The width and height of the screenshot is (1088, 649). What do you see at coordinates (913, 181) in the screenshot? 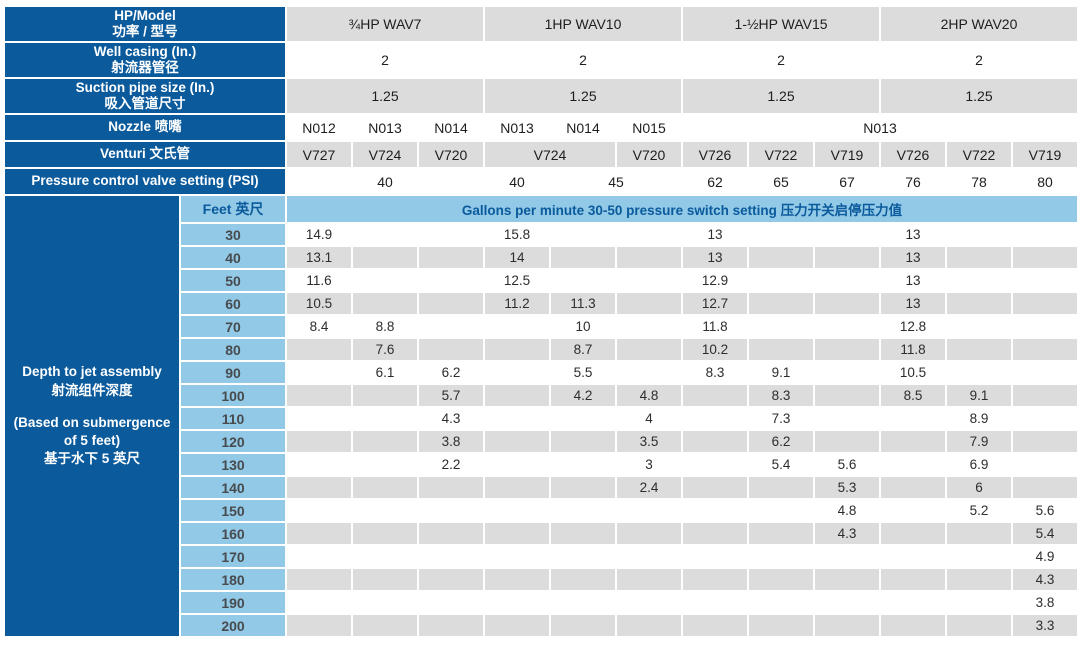
I see `header-value-cell: 76` at bounding box center [913, 181].